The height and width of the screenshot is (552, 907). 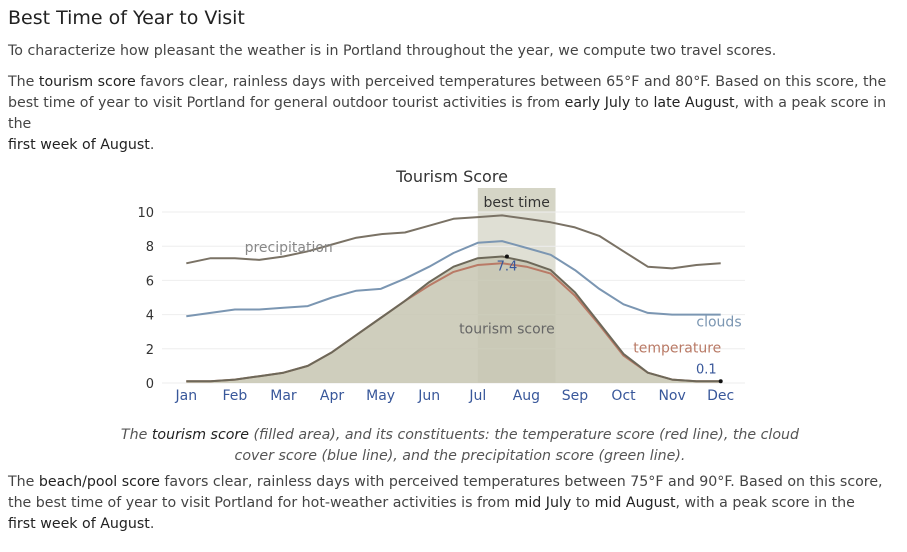 I want to click on tourism-area, so click(x=453, y=319).